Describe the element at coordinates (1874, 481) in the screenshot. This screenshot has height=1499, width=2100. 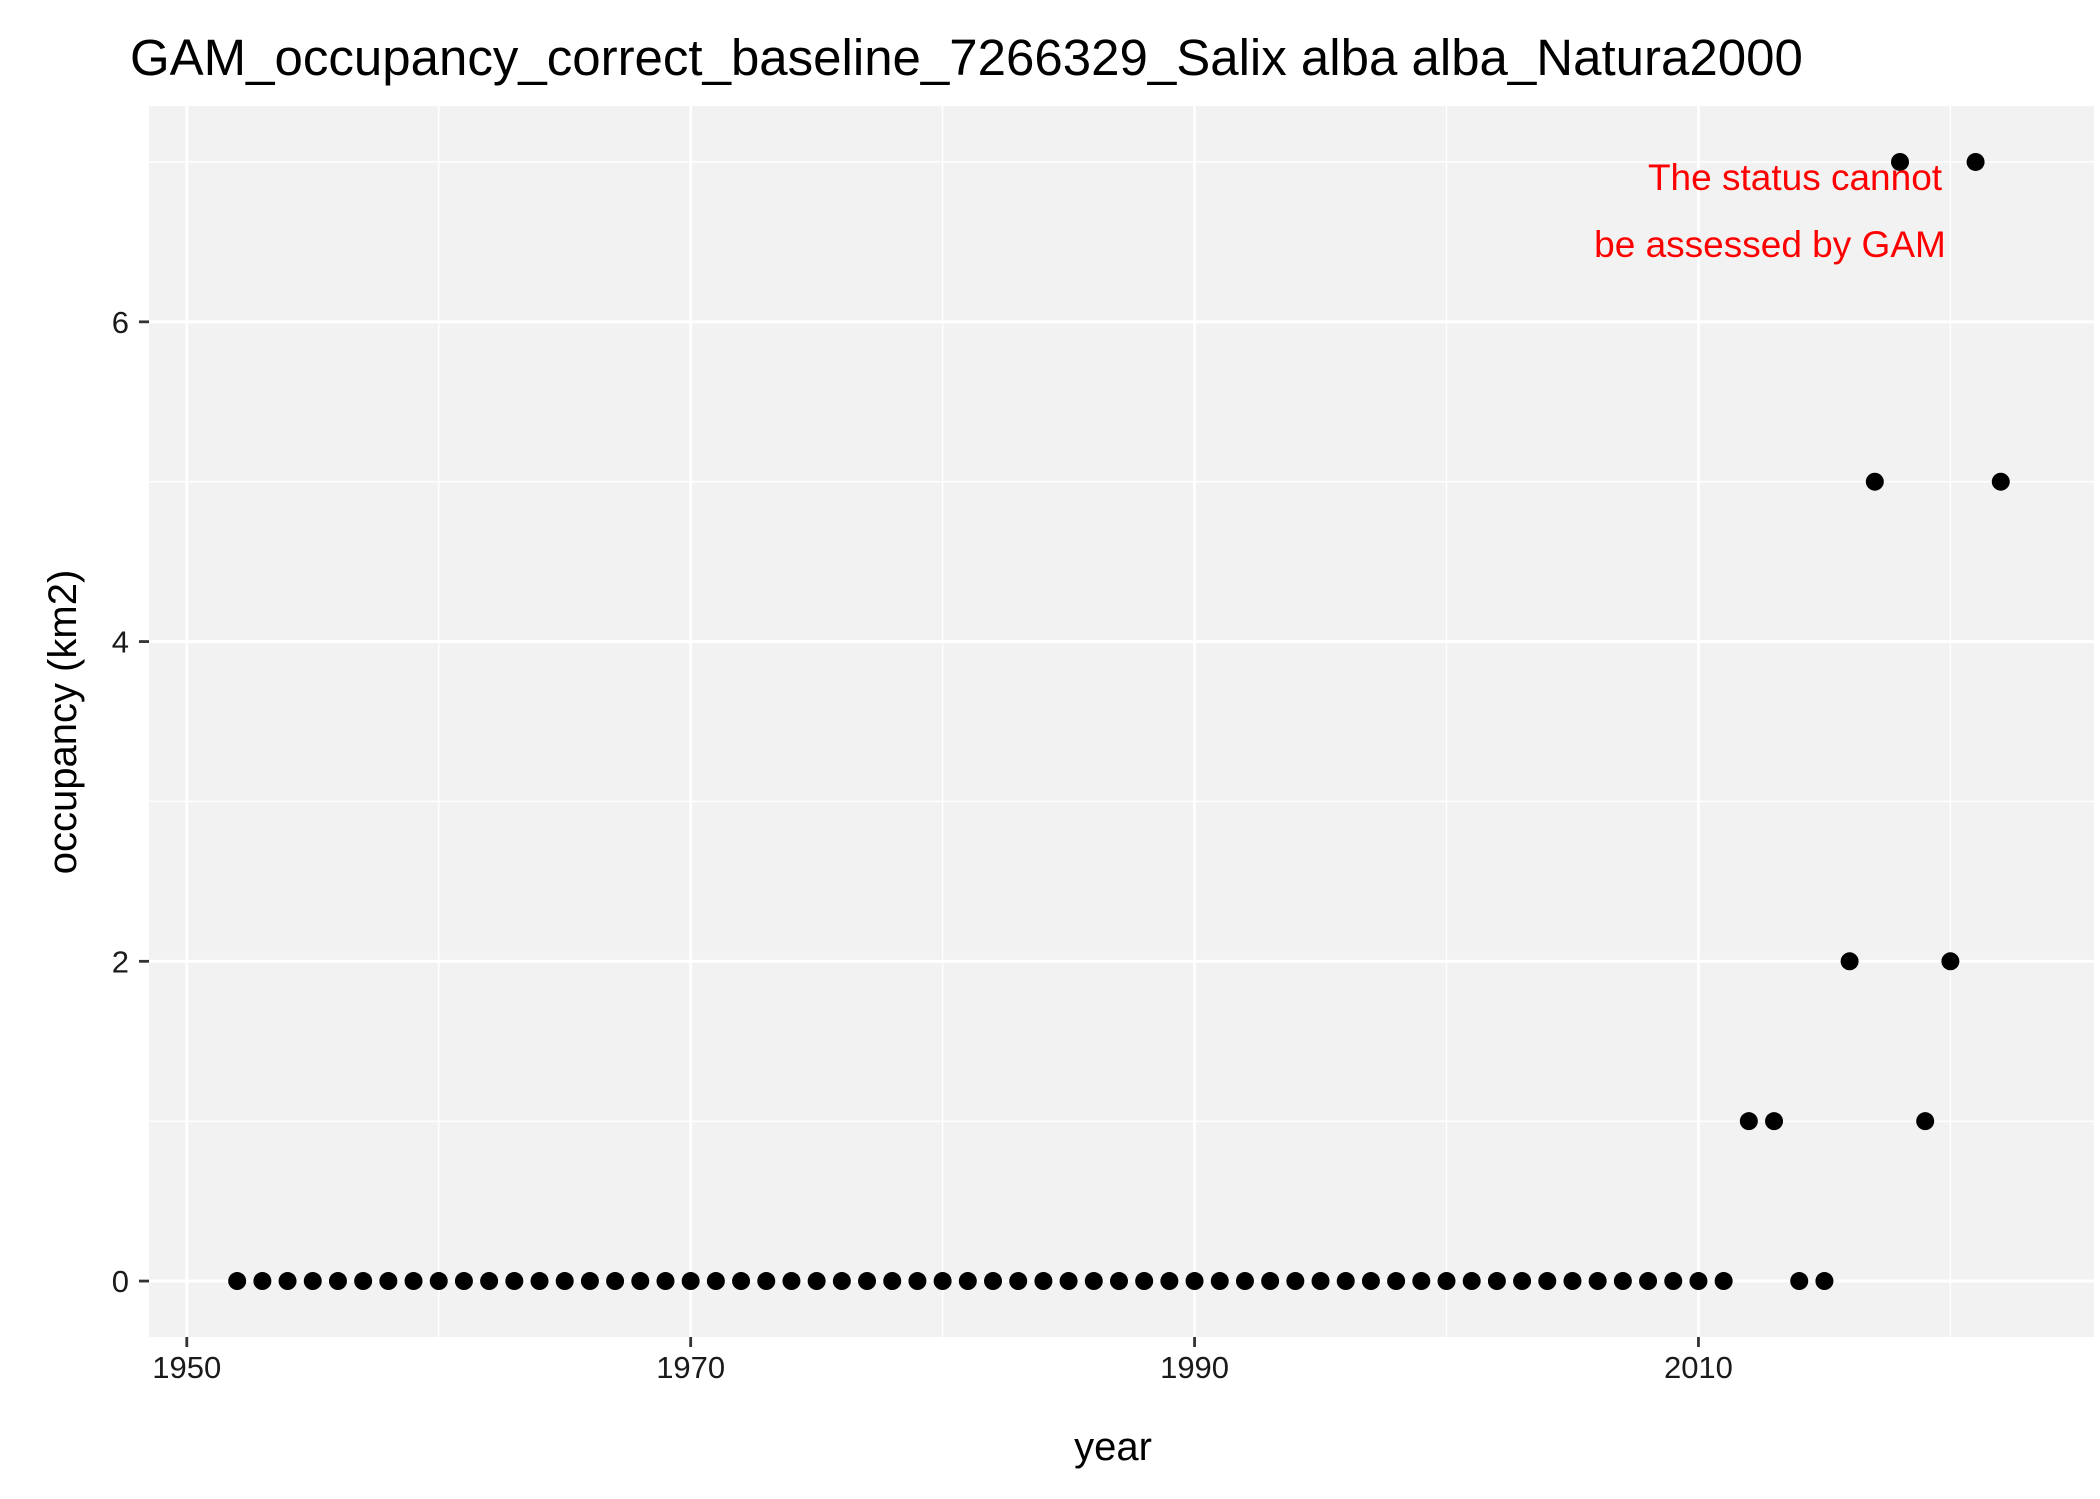
I see `data-point-2017` at that location.